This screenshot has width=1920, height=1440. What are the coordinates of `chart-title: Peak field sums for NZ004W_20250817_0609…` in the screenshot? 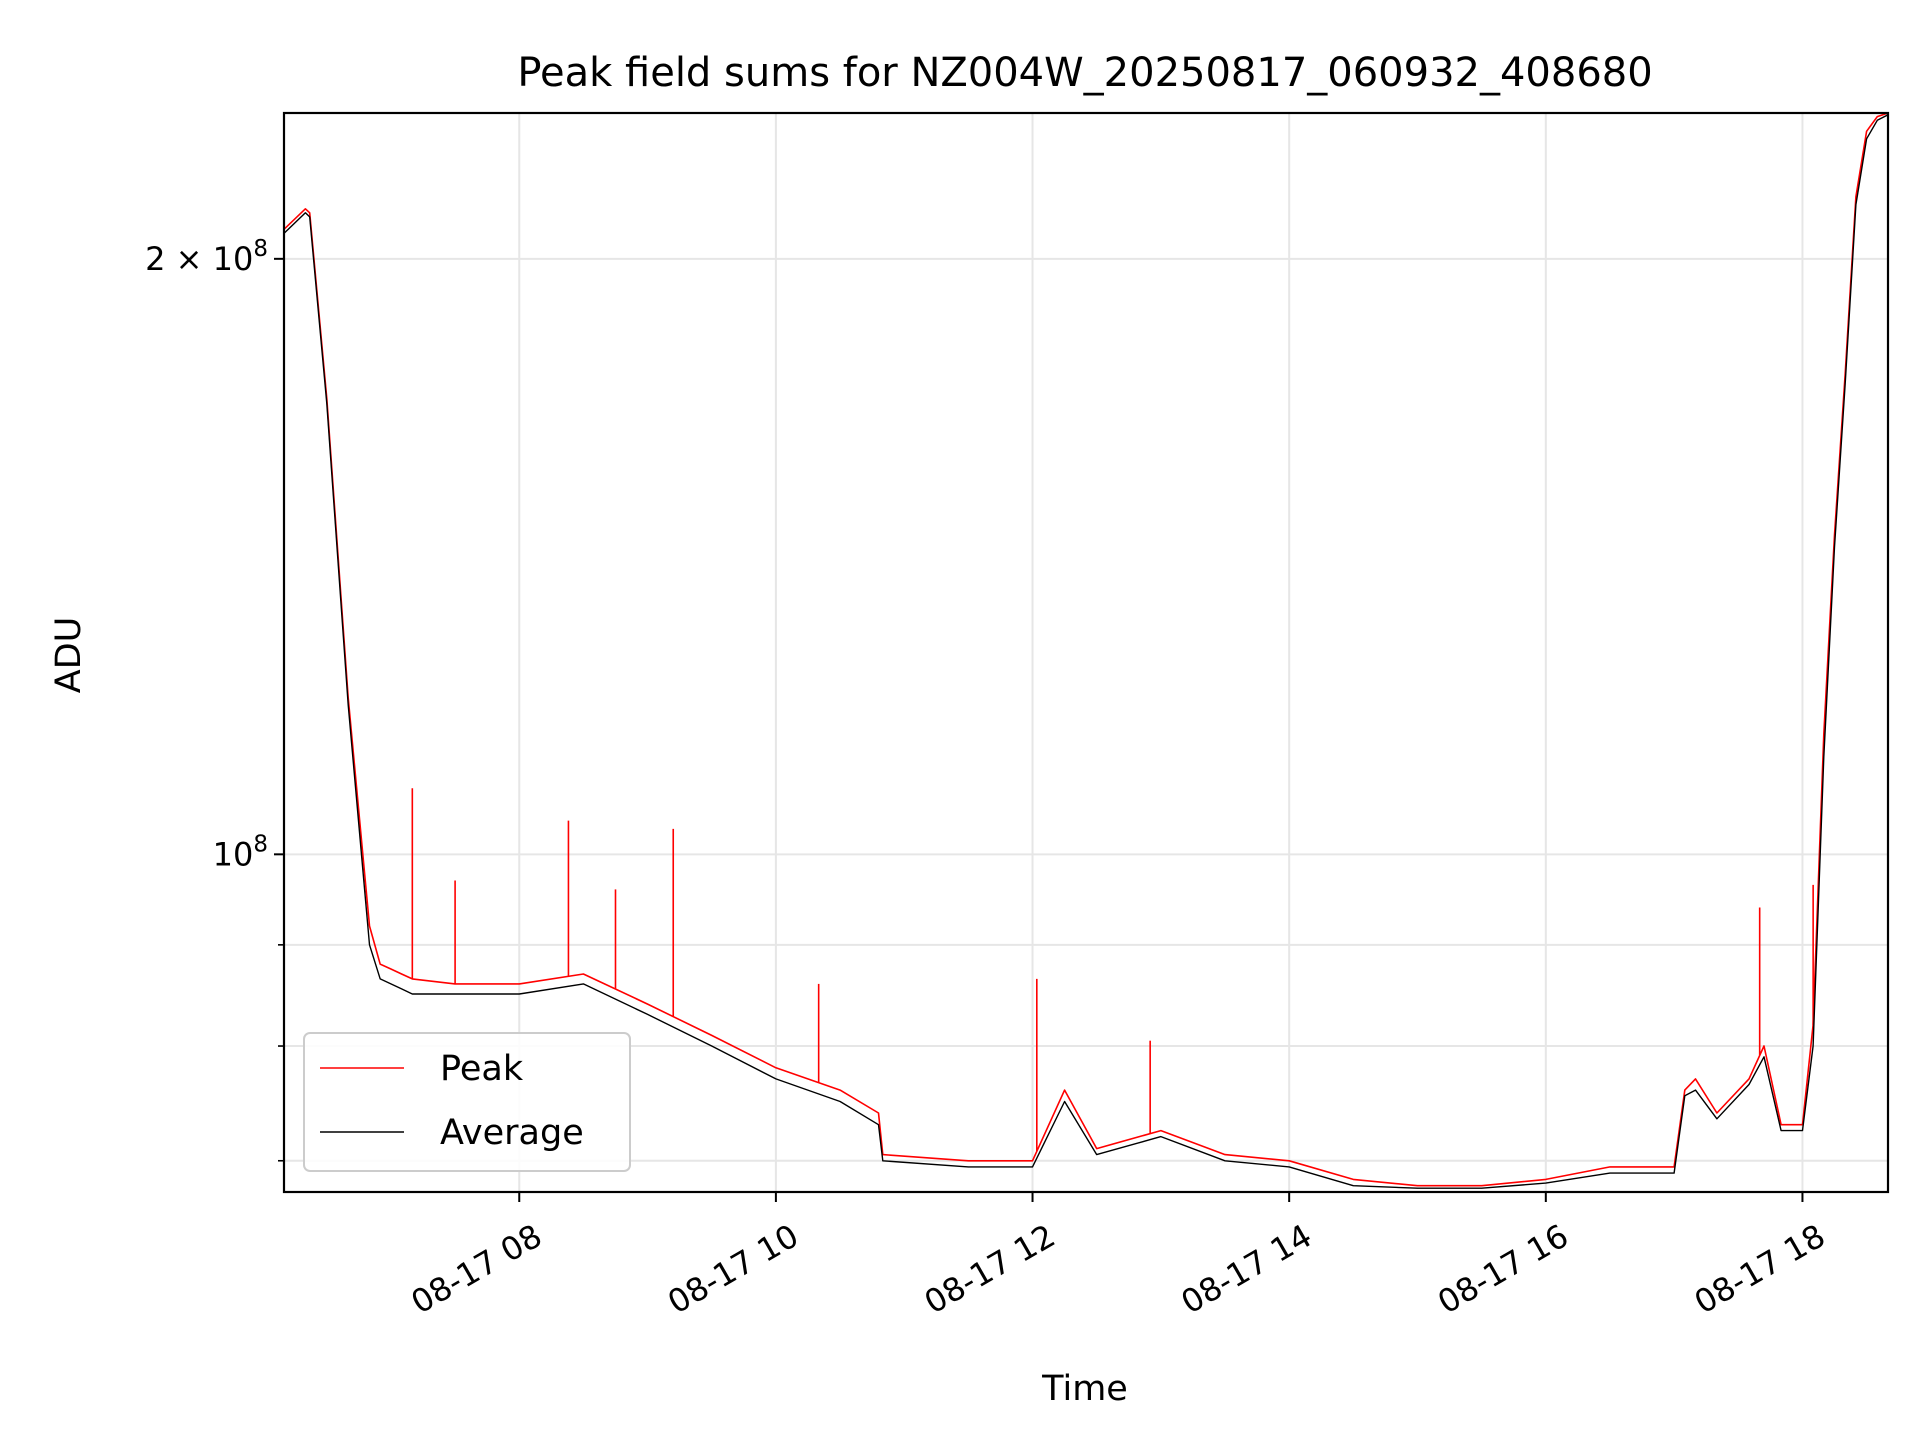 It's located at (1084, 73).